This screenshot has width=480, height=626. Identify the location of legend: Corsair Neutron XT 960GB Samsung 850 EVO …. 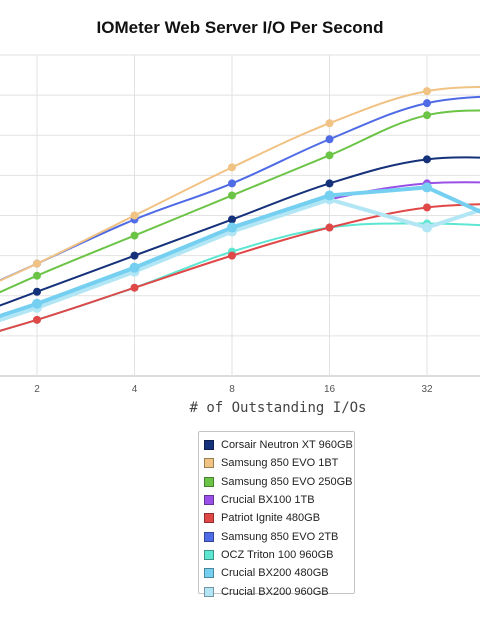
(276, 514).